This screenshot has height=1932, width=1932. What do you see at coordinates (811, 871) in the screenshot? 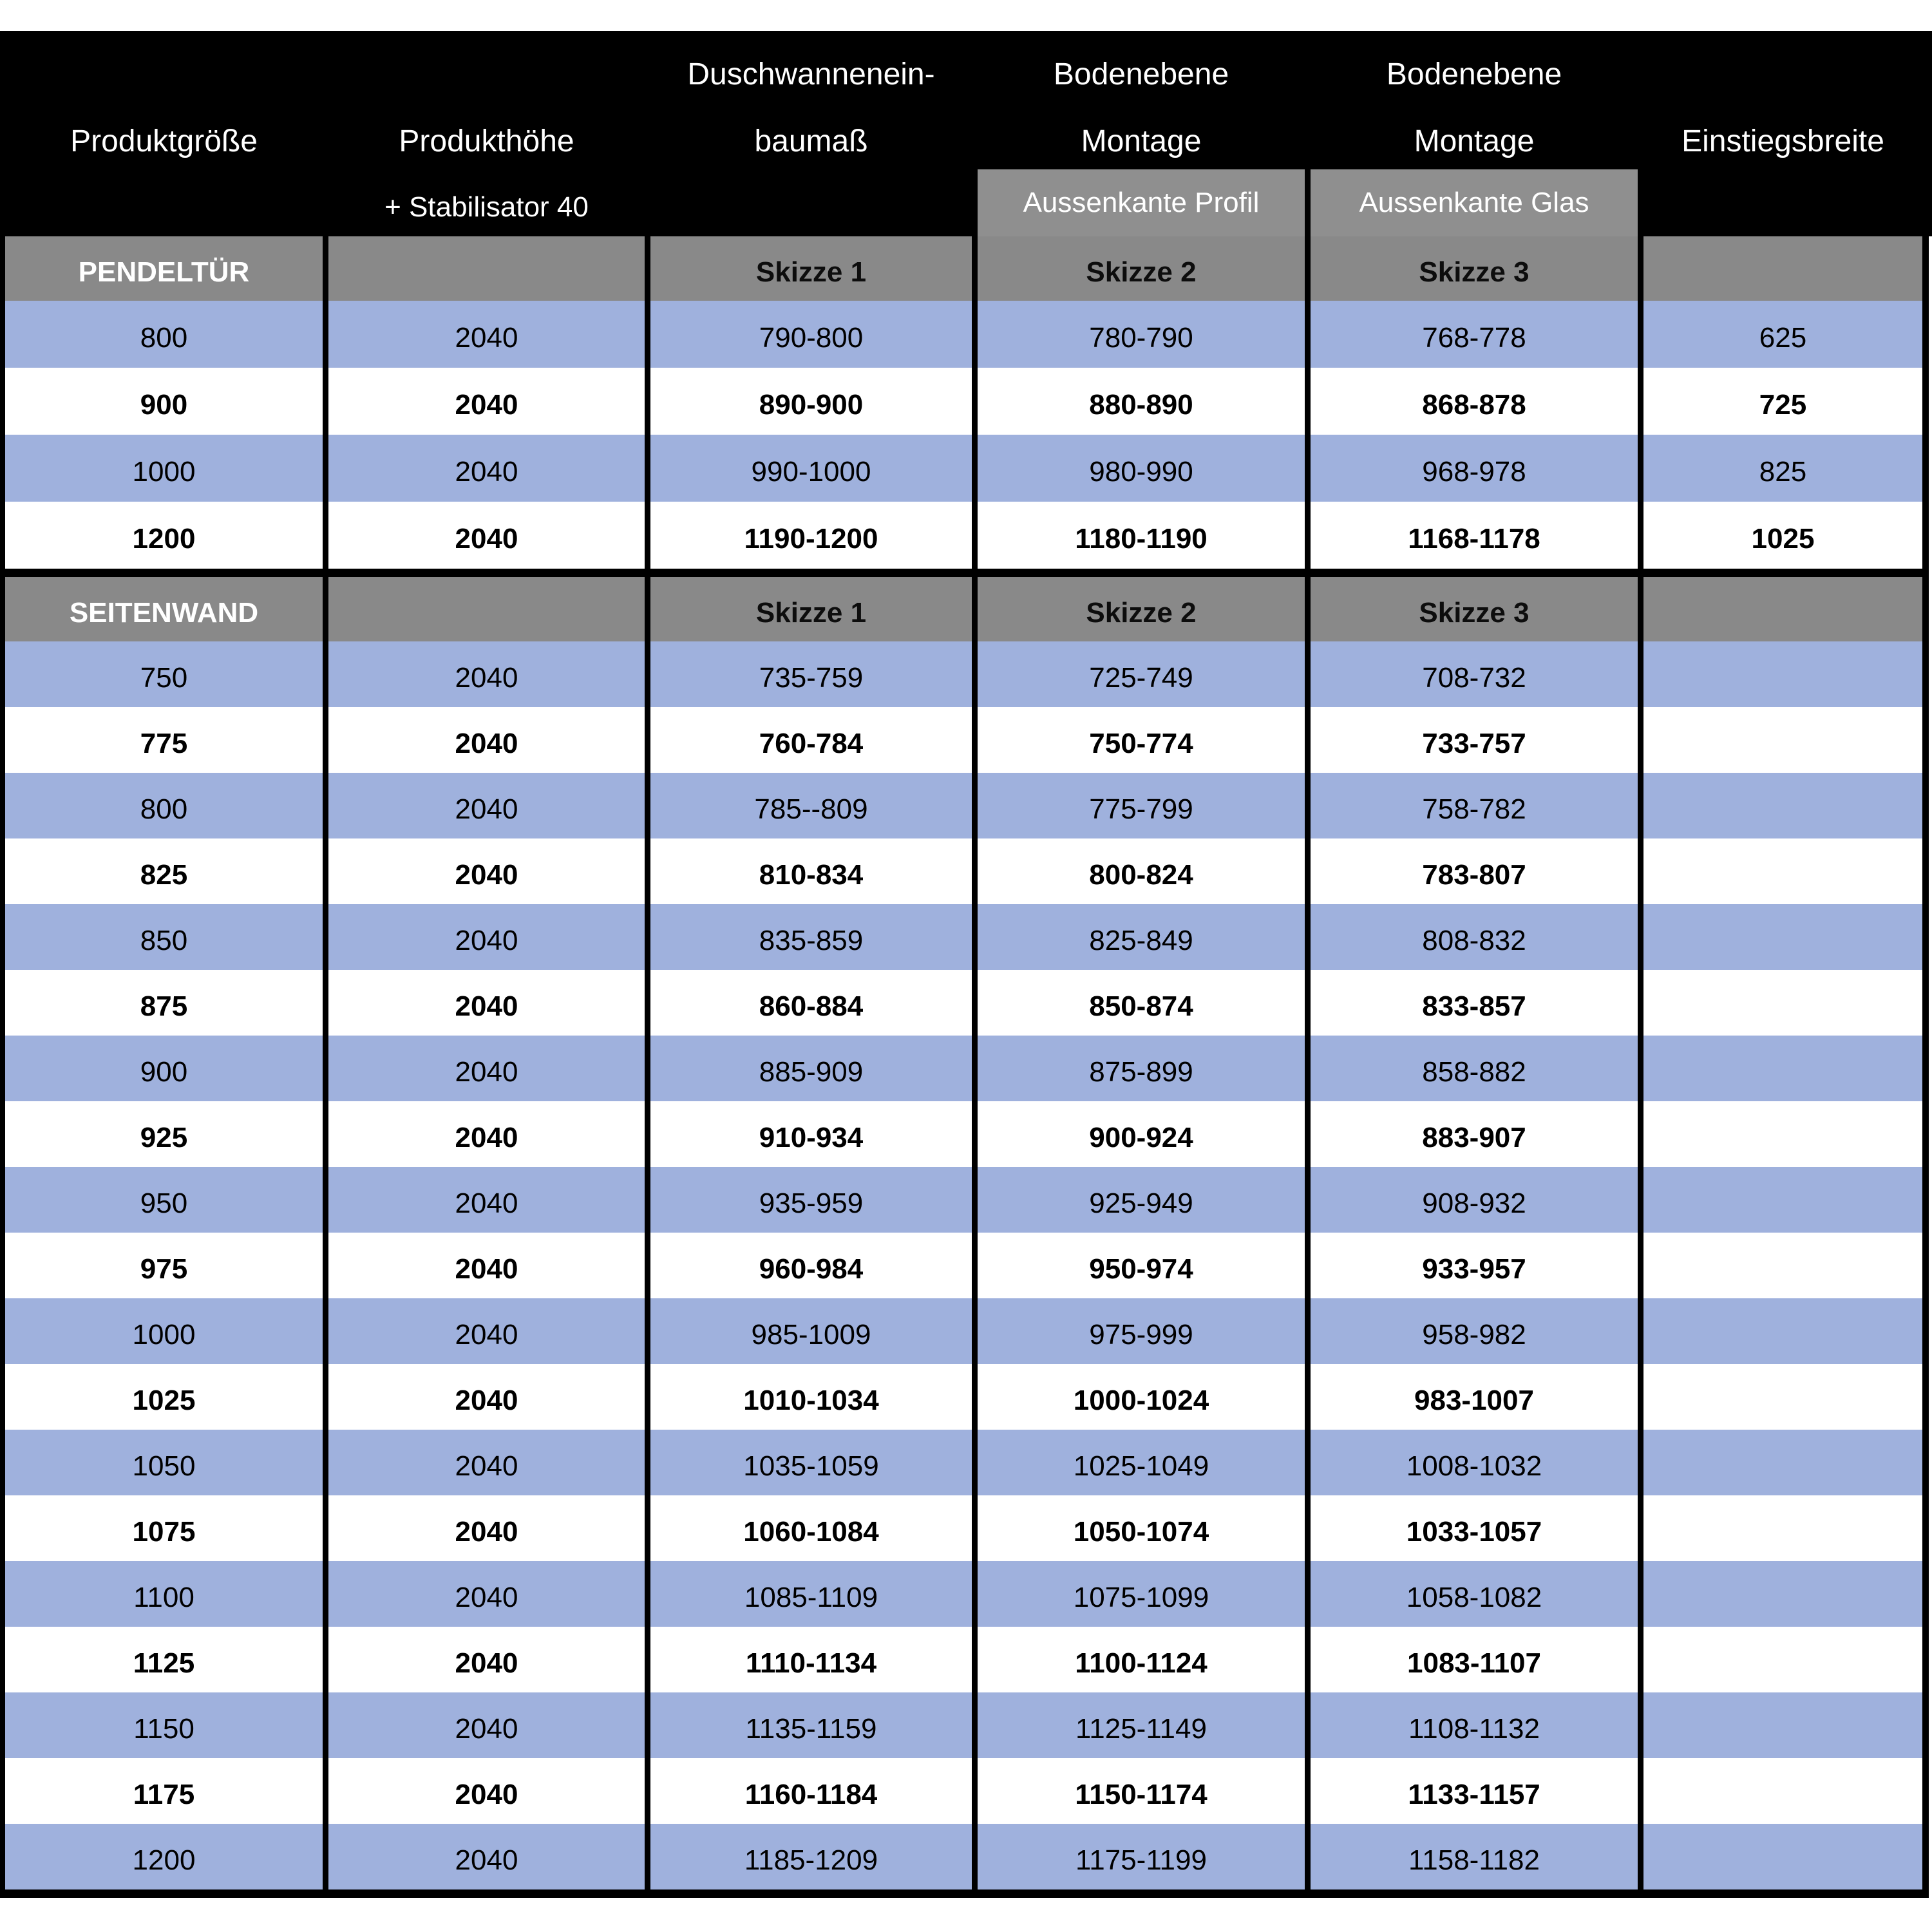
I see `cell-duschwannenmass: 810-834` at bounding box center [811, 871].